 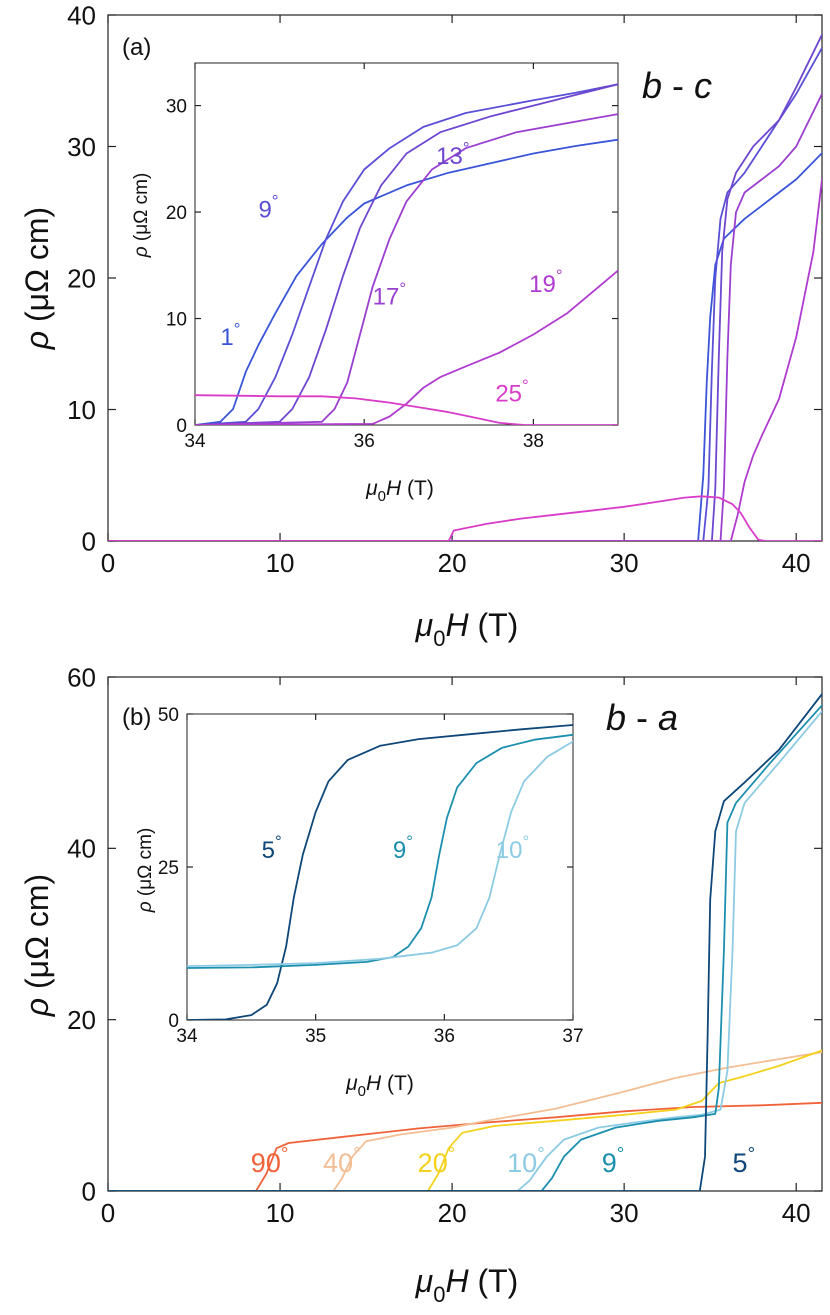 What do you see at coordinates (81, 278) in the screenshot?
I see `panel-a-y-tick-label: 20` at bounding box center [81, 278].